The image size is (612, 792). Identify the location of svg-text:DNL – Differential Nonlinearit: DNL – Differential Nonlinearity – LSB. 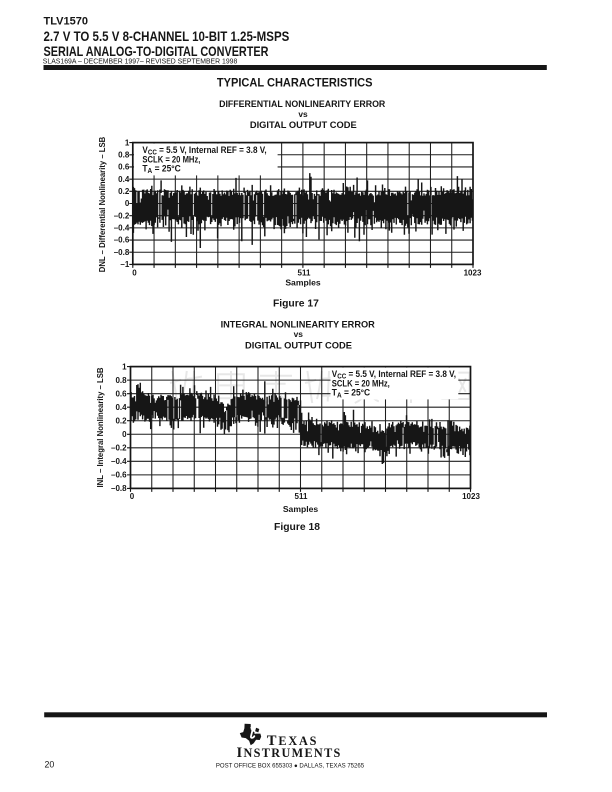
(102, 205).